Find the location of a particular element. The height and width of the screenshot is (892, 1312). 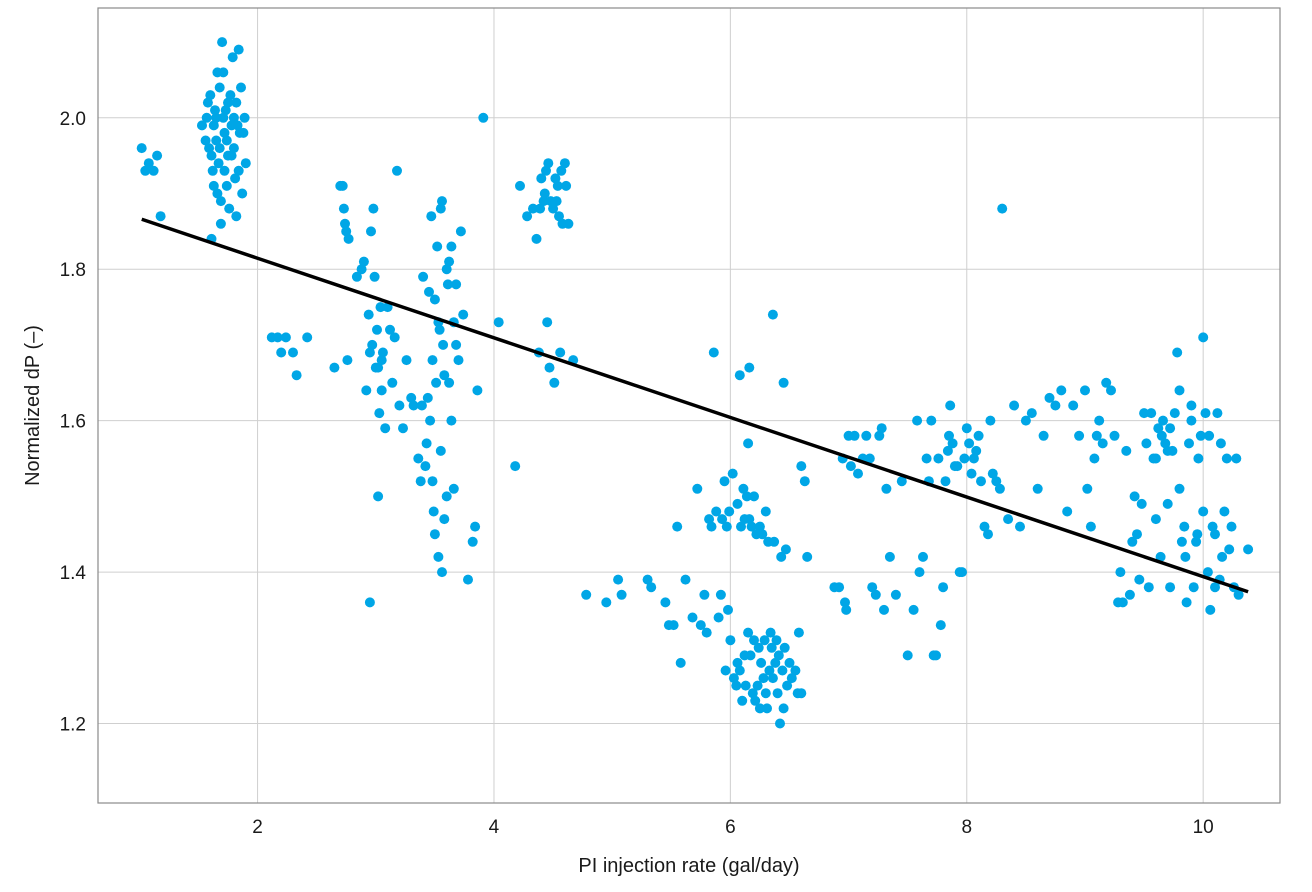

y-tick-label: 1.8 is located at coordinates (73, 270).